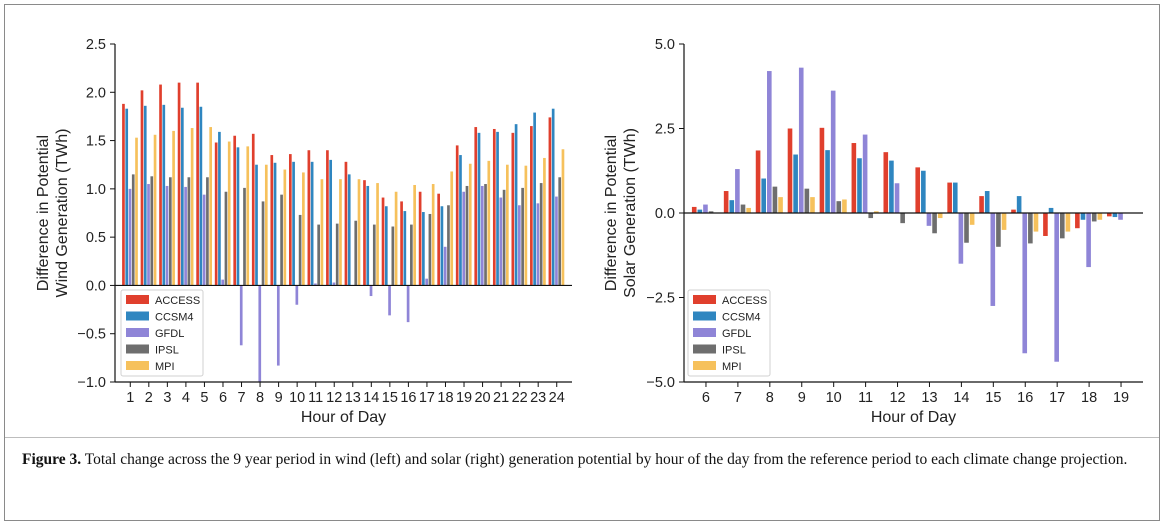 This screenshot has width=1165, height=525. Describe the element at coordinates (91, 335) in the screenshot. I see `y-tick-label: −0.5` at that location.